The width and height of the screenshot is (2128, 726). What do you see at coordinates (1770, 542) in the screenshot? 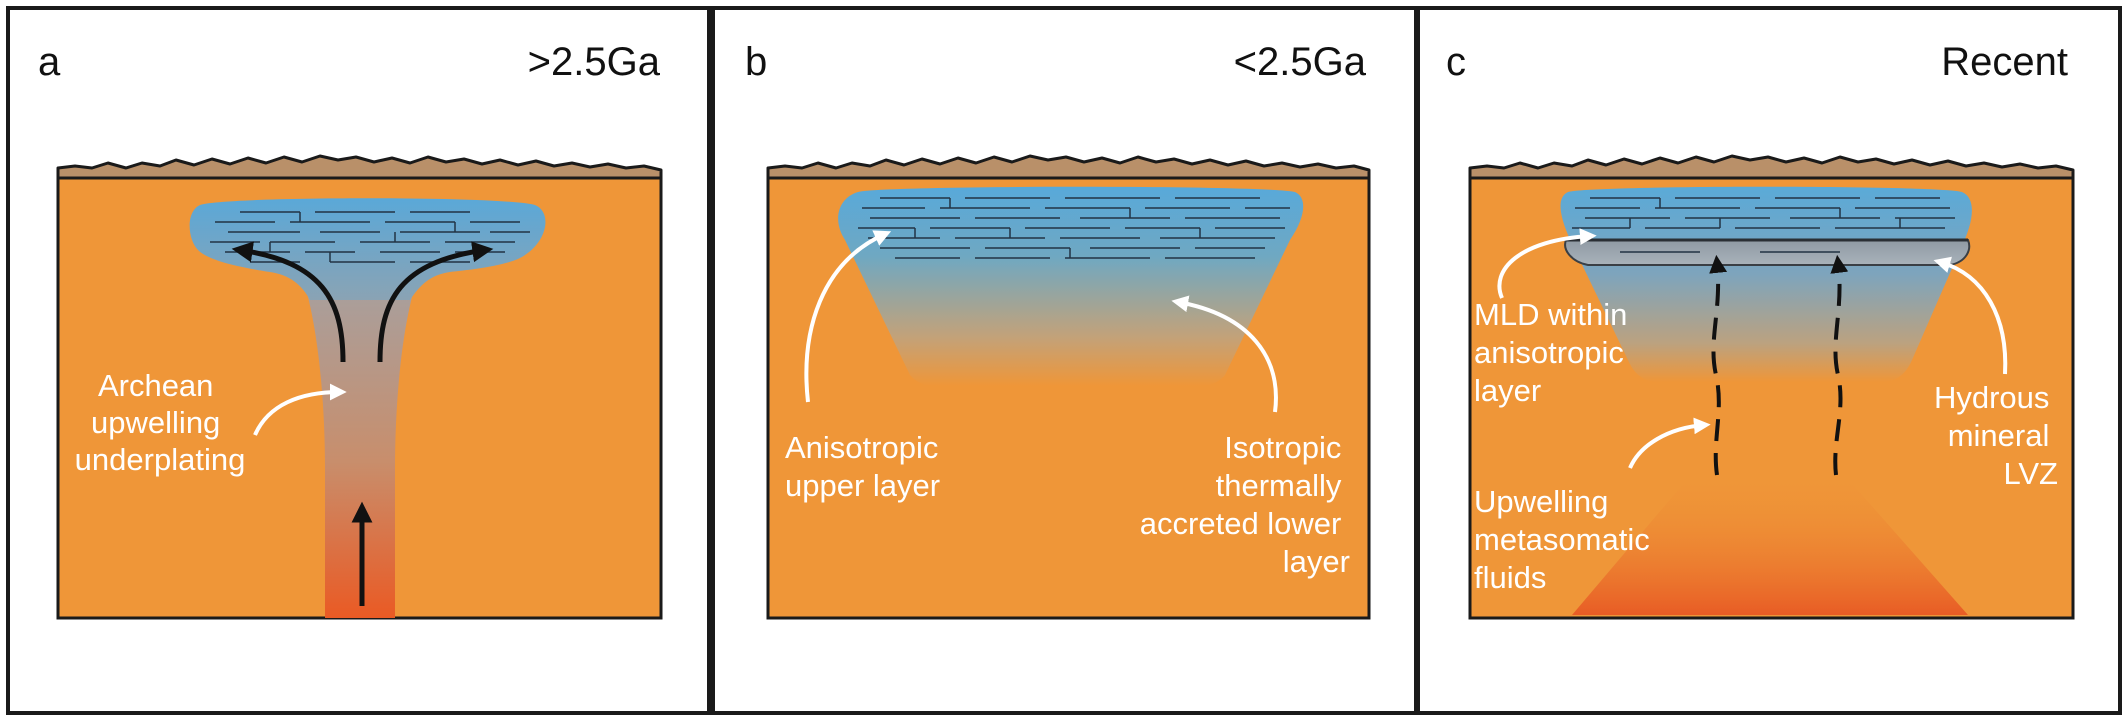
I see `panel-c-hot-upwelling` at bounding box center [1770, 542].